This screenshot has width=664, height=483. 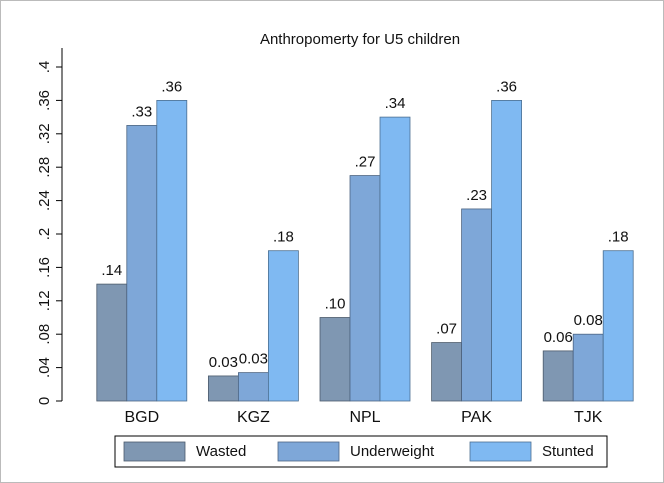 I want to click on value-label: 0.08, so click(x=588, y=320).